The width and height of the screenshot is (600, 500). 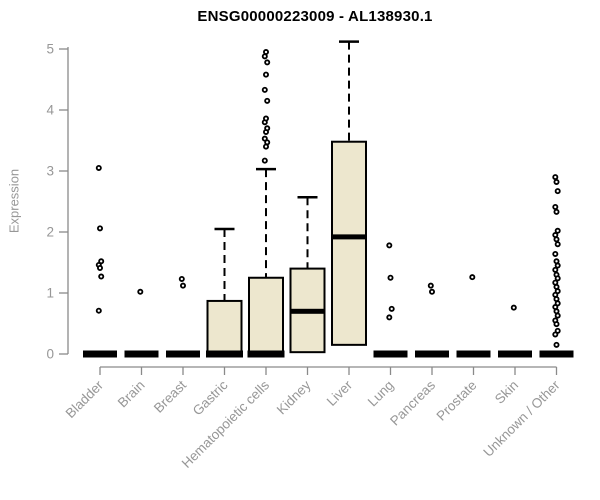 What do you see at coordinates (210, 397) in the screenshot?
I see `x-tick-label: Gastric` at bounding box center [210, 397].